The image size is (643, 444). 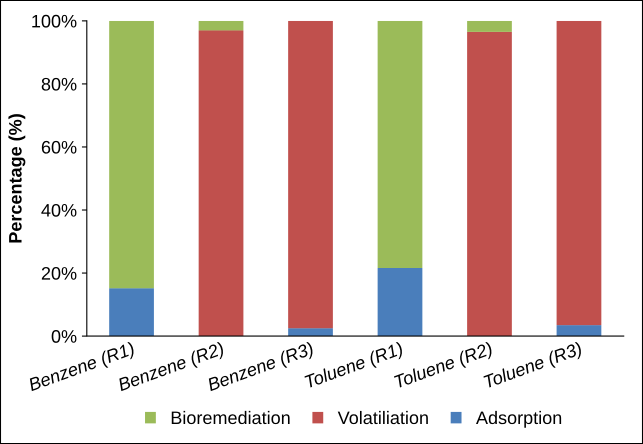 What do you see at coordinates (519, 419) in the screenshot?
I see `legend-label: Adsorption` at bounding box center [519, 419].